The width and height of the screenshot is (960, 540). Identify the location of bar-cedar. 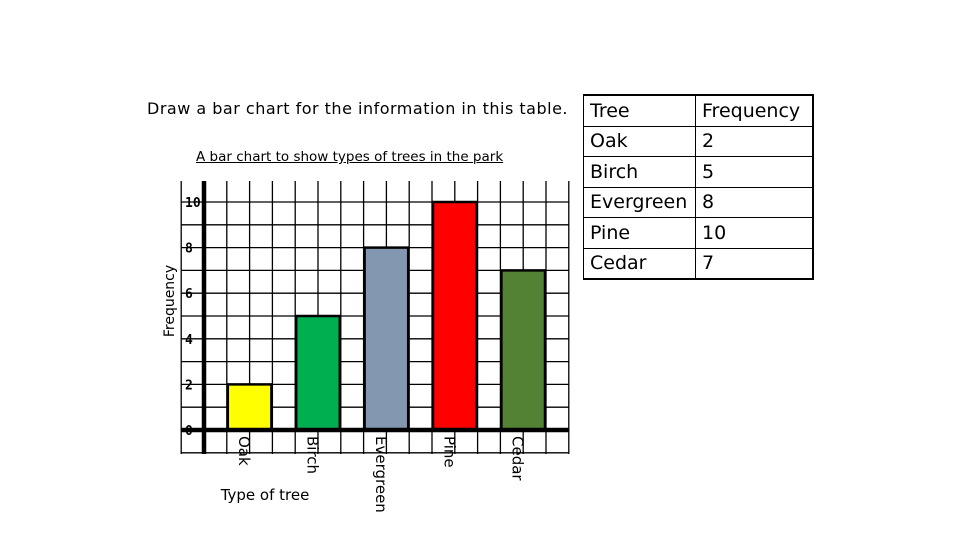
(523, 350).